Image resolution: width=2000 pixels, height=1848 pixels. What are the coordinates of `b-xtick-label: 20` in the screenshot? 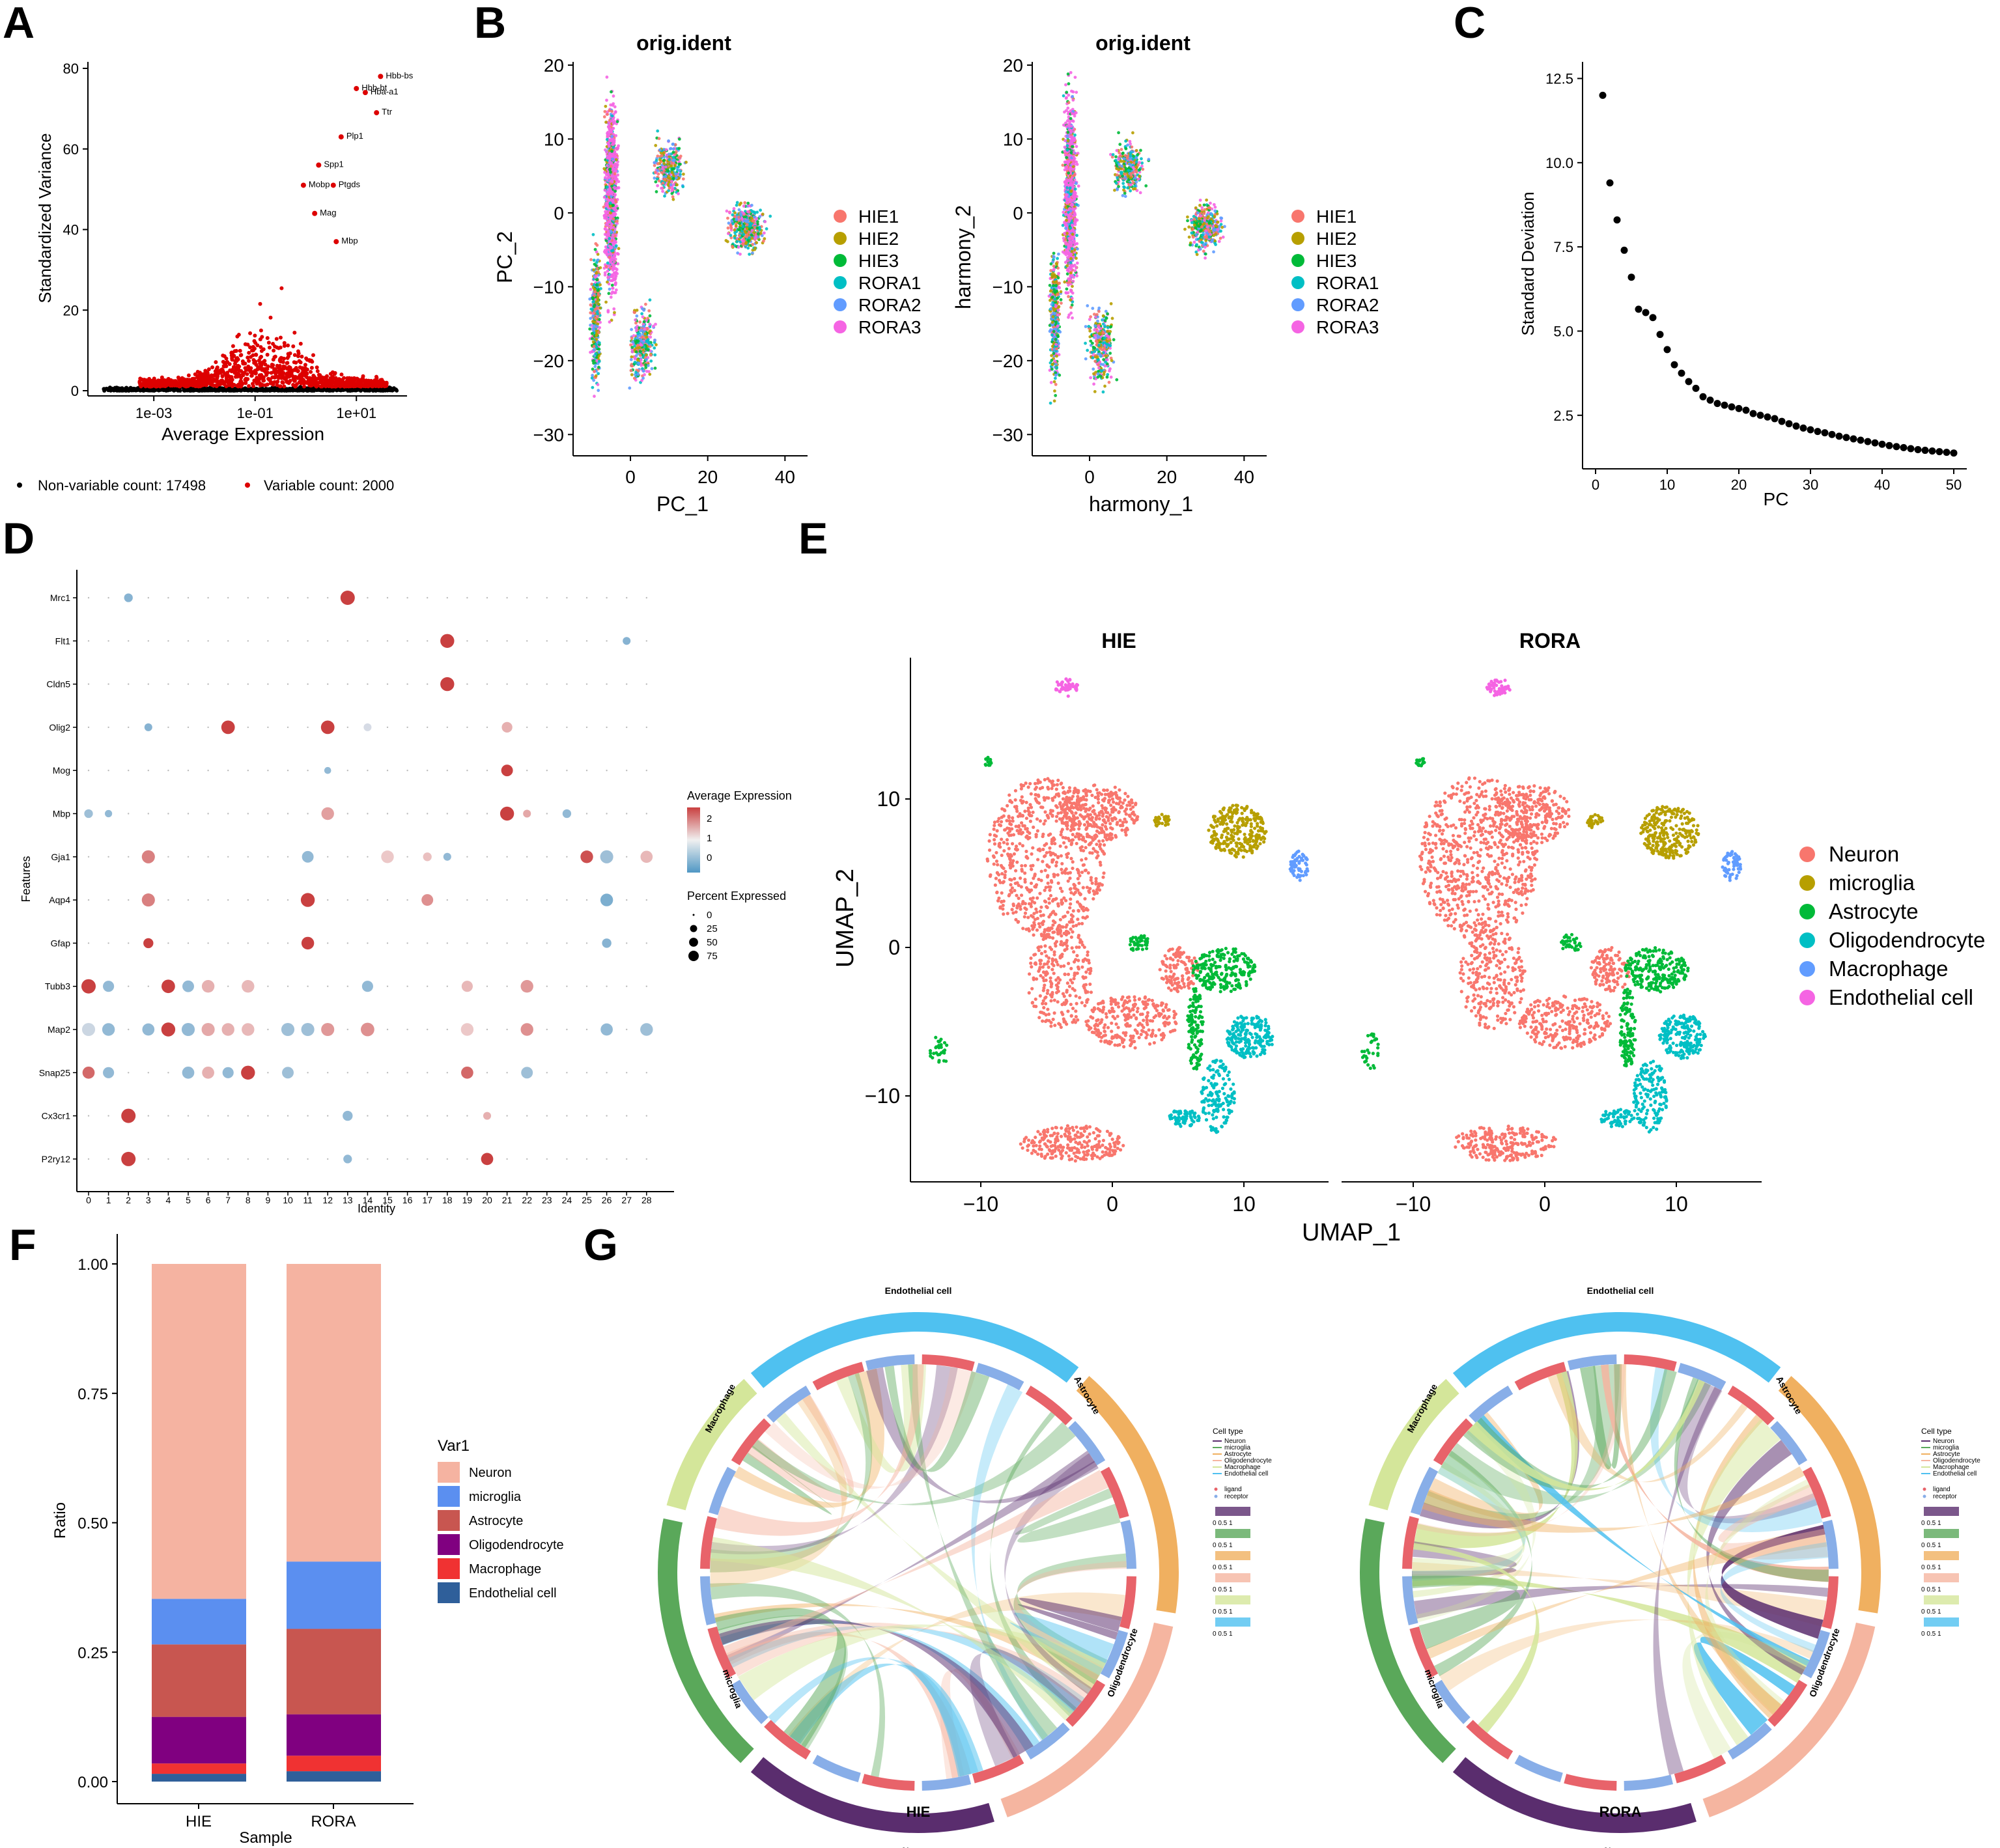 It's located at (1167, 477).